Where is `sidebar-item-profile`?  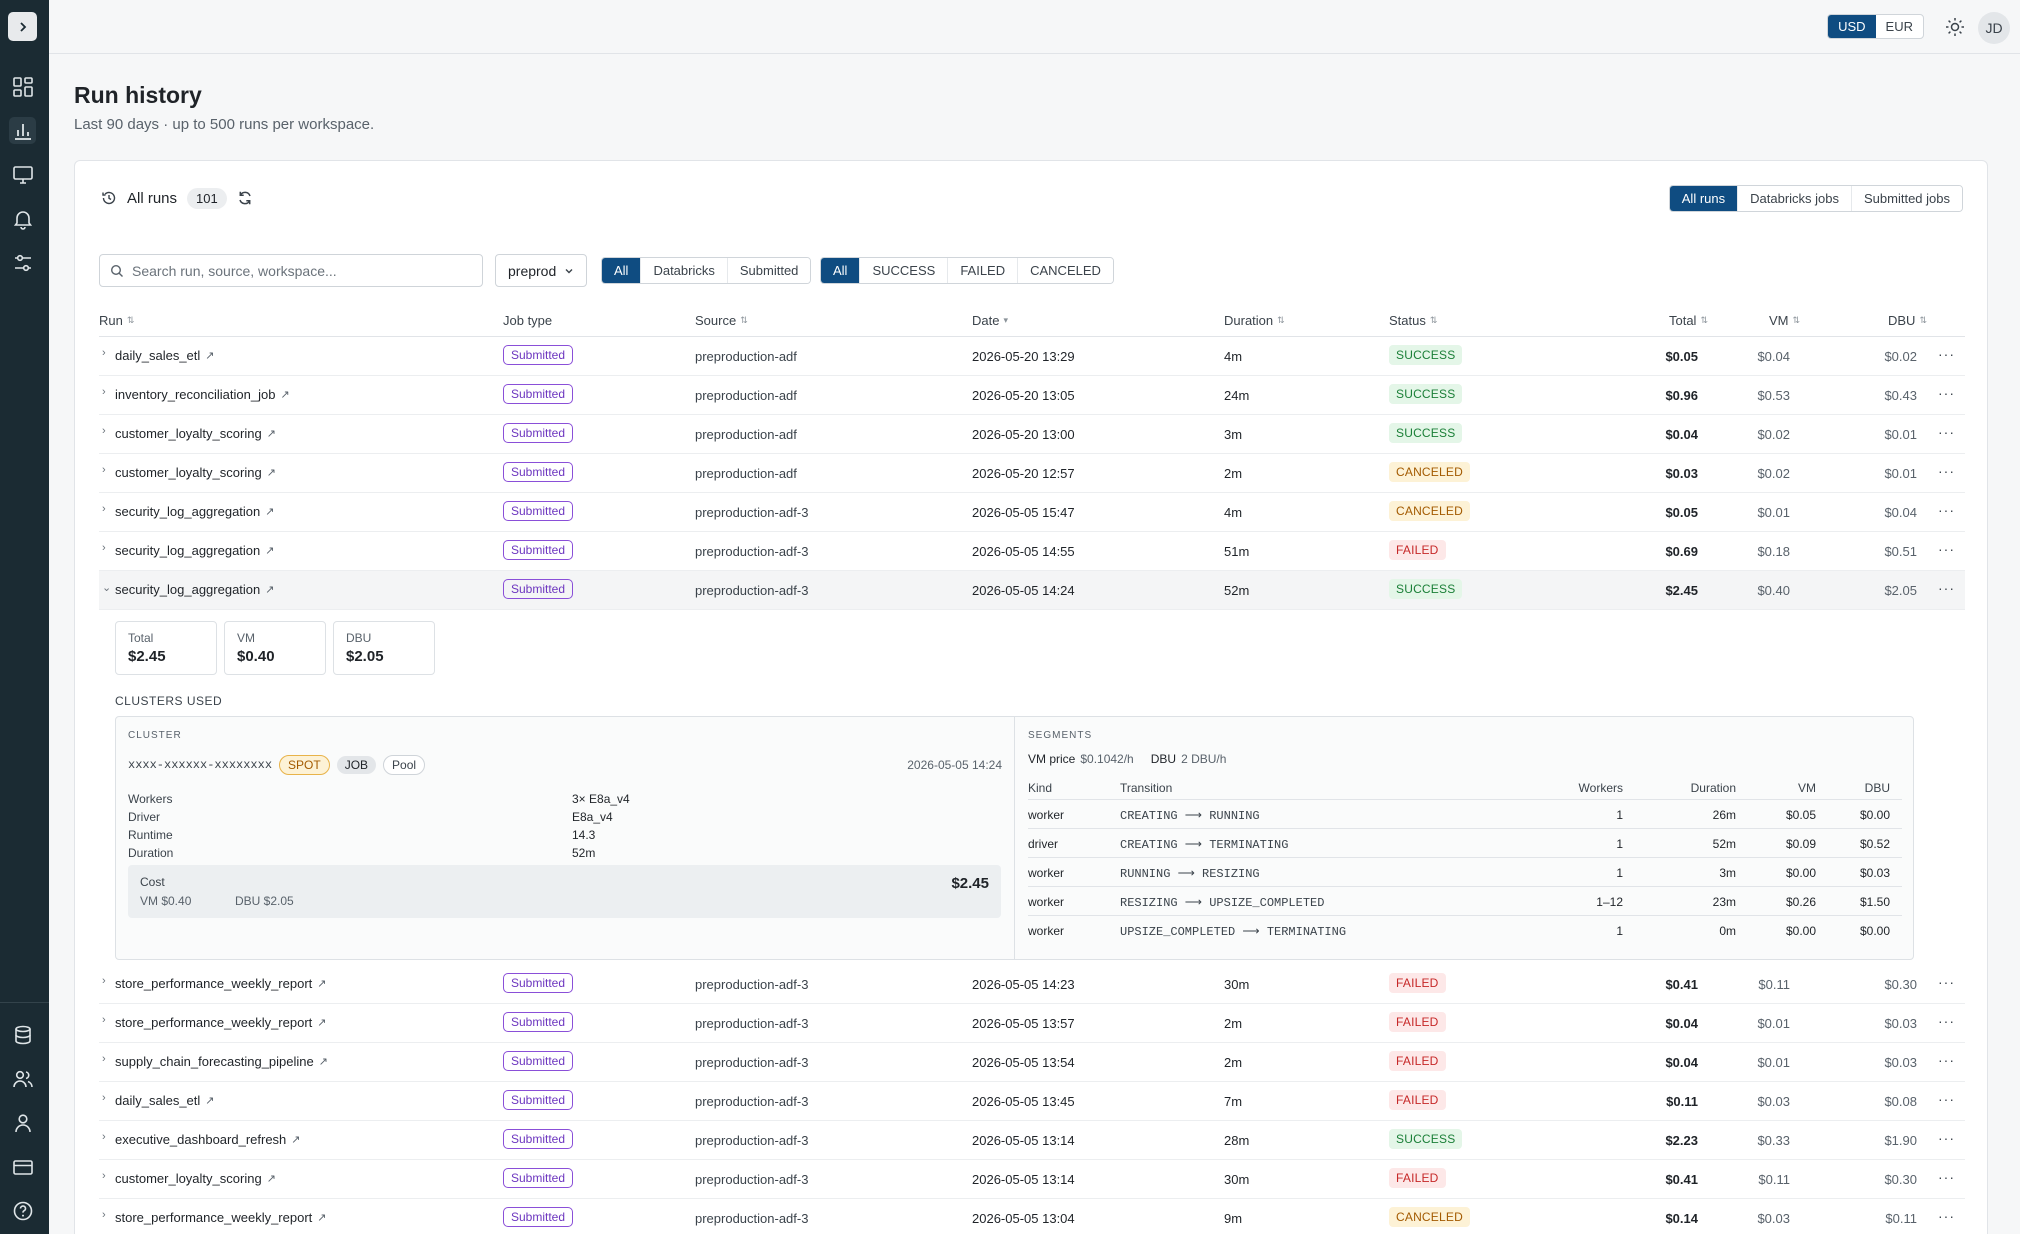 sidebar-item-profile is located at coordinates (22, 1122).